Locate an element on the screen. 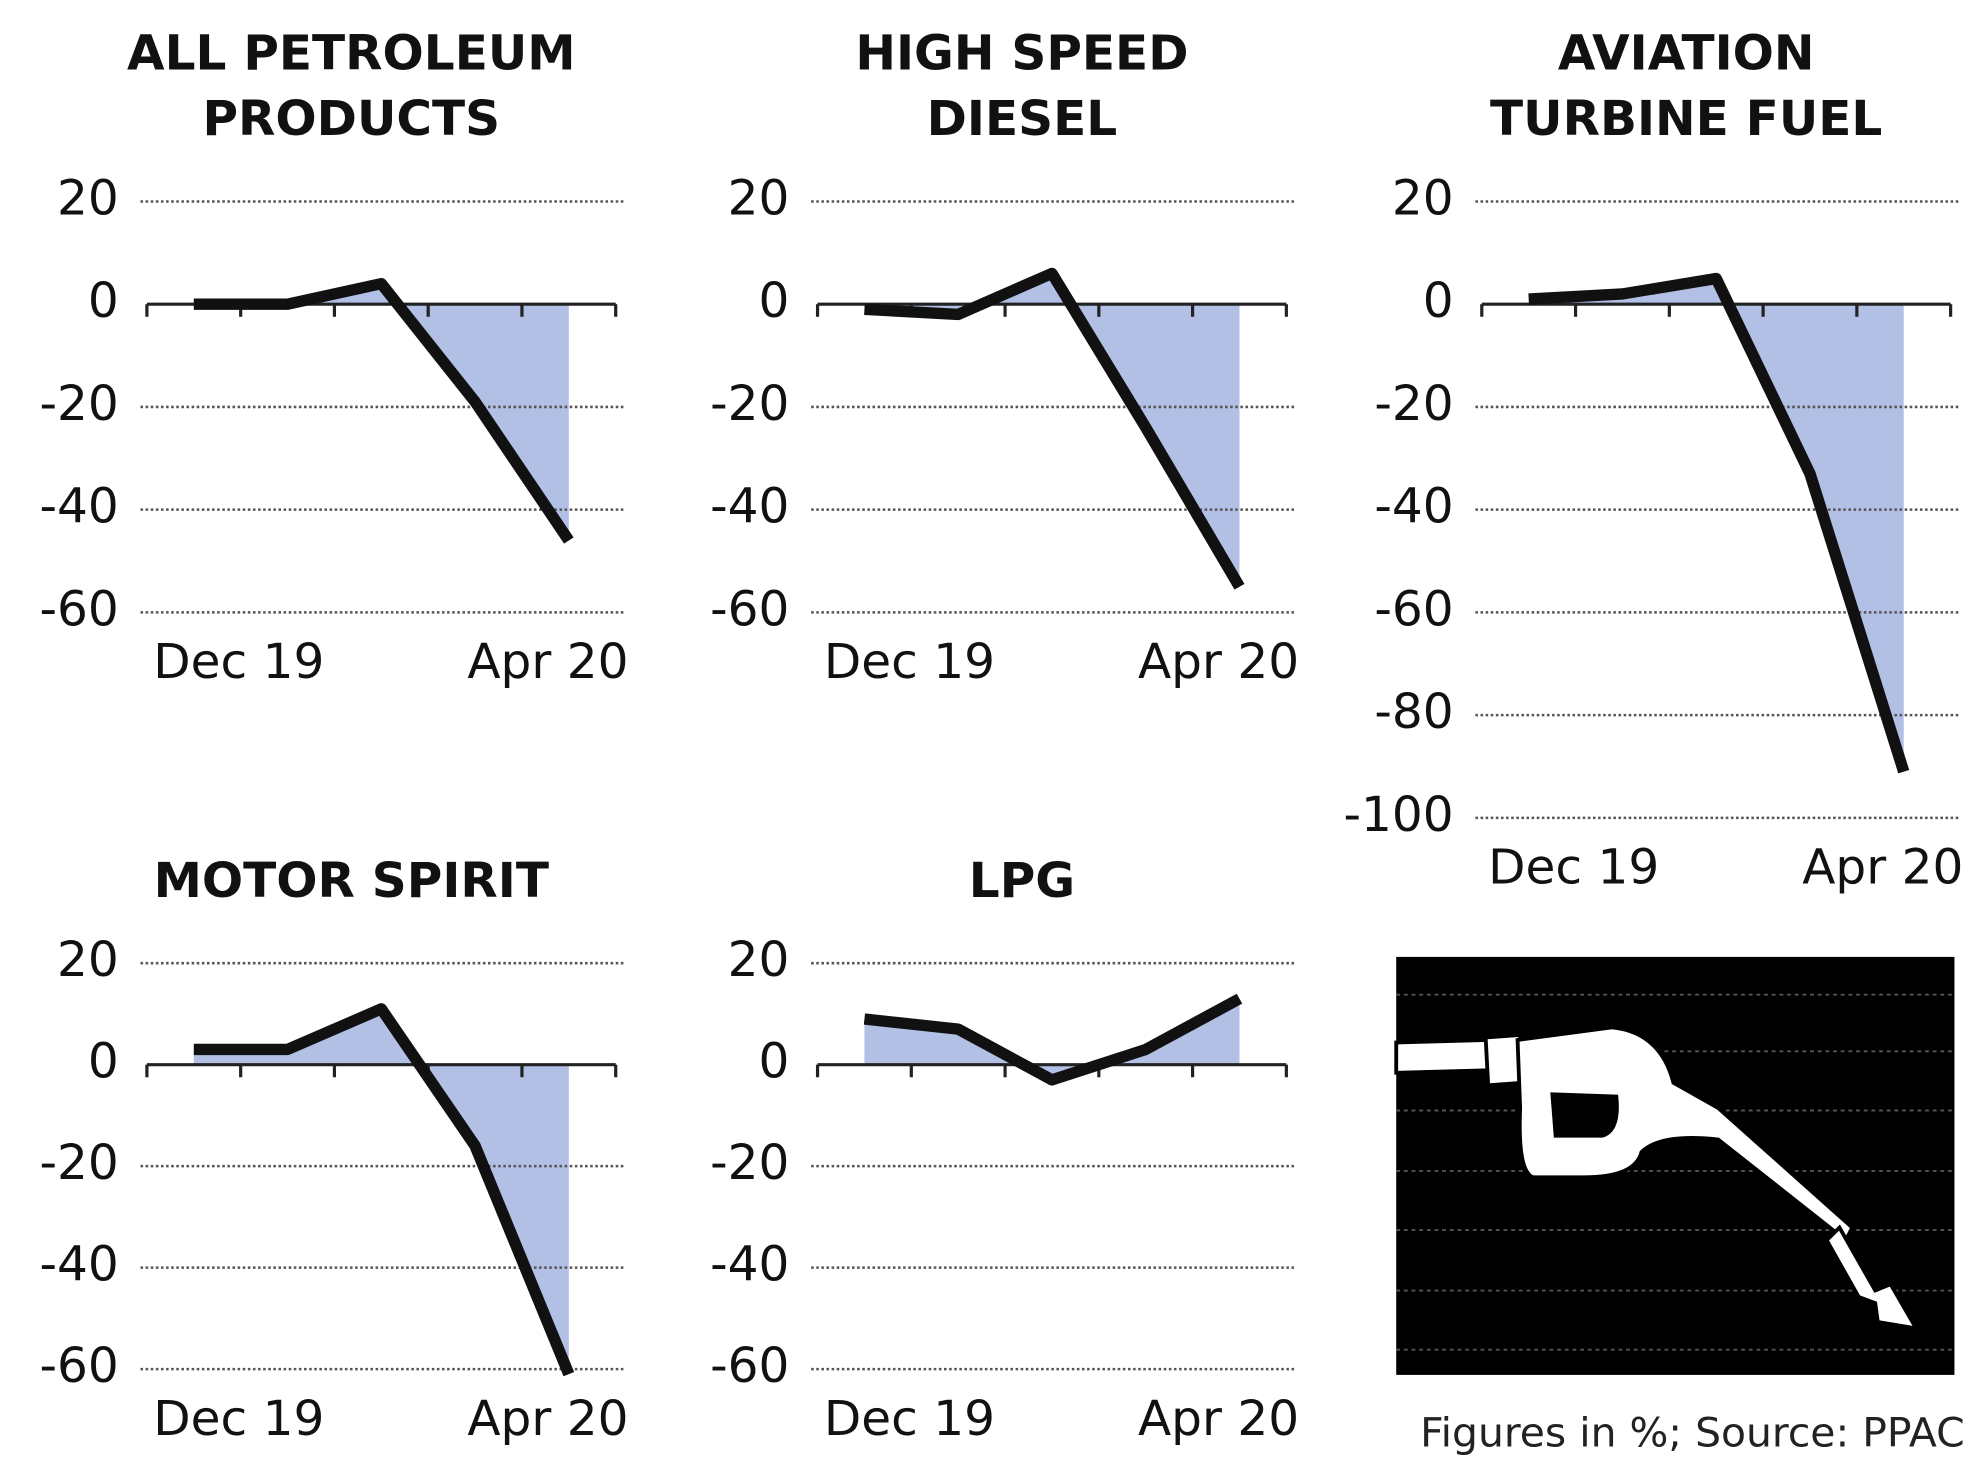 The height and width of the screenshot is (1458, 1980). chart-title: HIGH SPEED is located at coordinates (1021, 54).